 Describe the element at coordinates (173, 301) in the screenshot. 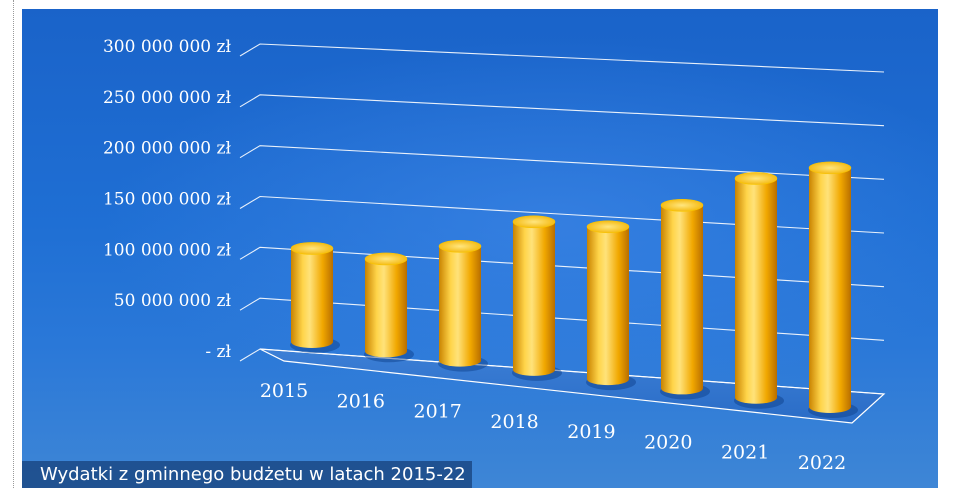

I see `y-tick-label: 50 000 000 zł` at that location.